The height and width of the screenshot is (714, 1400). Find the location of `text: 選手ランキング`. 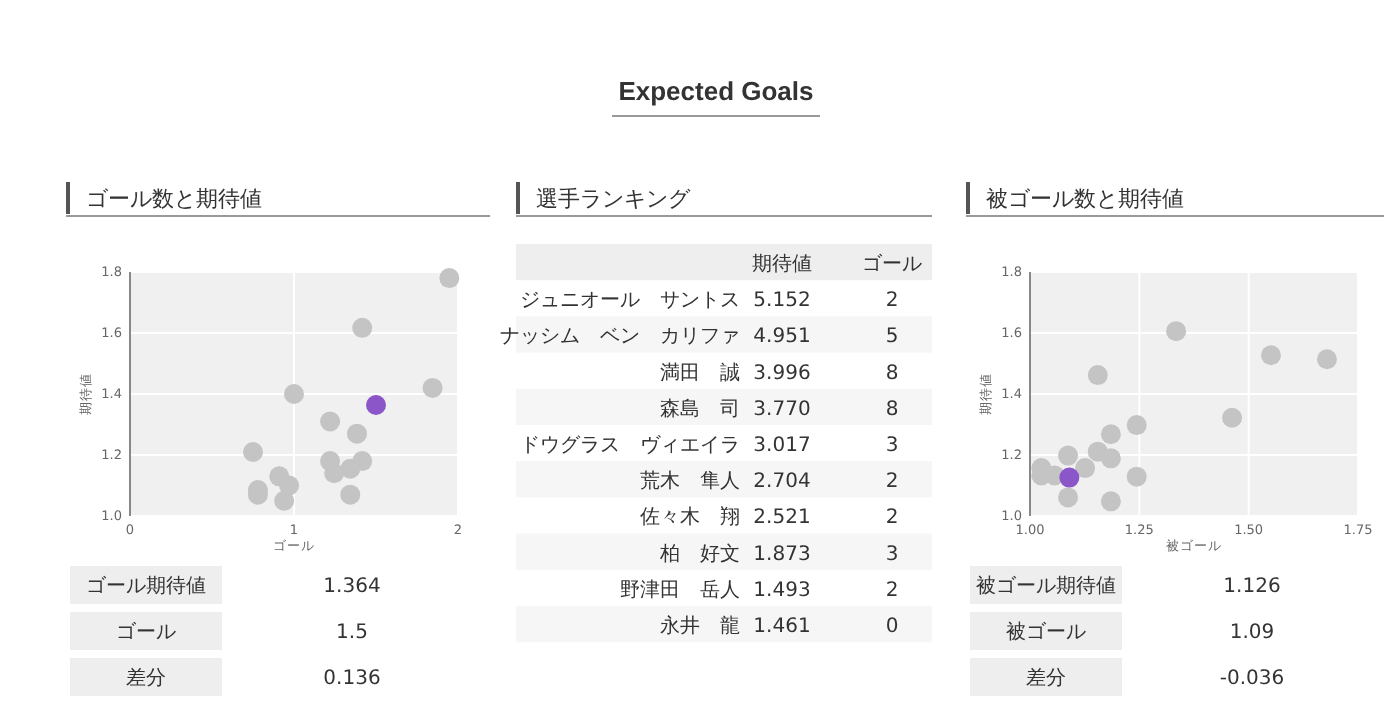

text: 選手ランキング is located at coordinates (614, 199).